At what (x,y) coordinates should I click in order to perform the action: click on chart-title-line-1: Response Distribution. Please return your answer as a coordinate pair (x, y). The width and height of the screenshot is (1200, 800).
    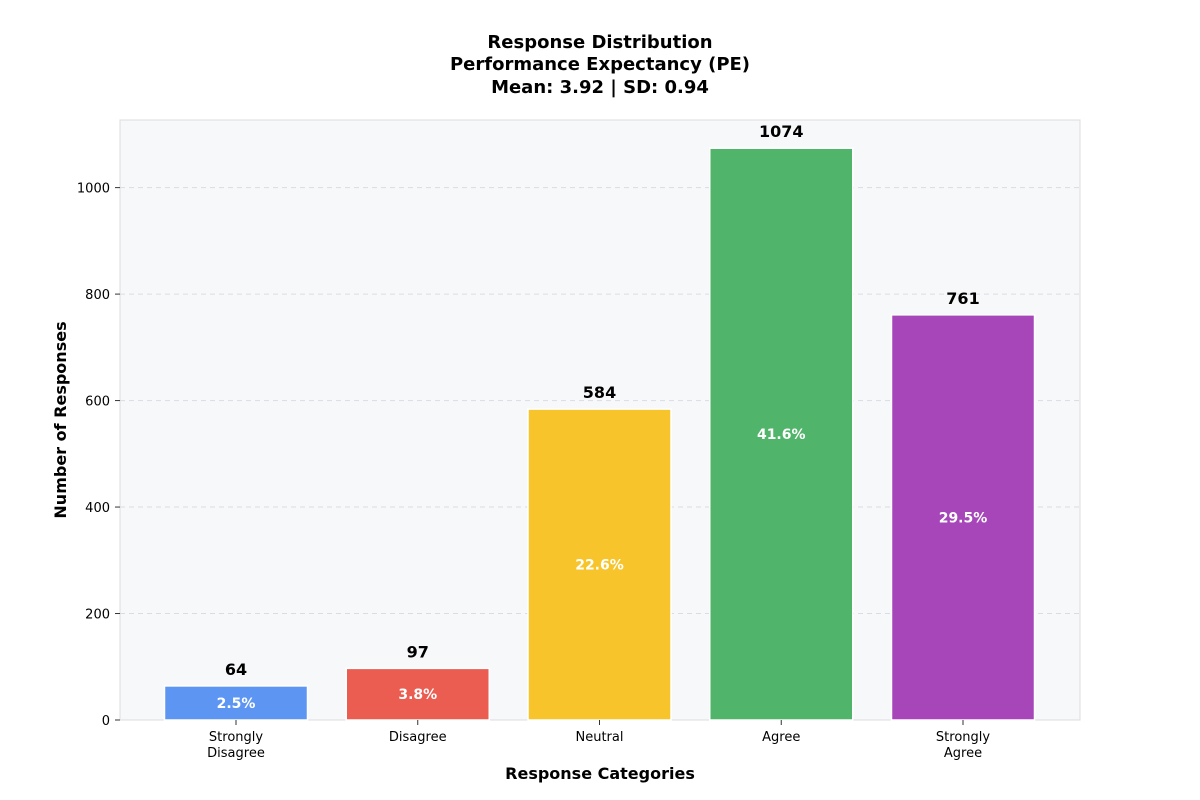
    Looking at the image, I should click on (599, 42).